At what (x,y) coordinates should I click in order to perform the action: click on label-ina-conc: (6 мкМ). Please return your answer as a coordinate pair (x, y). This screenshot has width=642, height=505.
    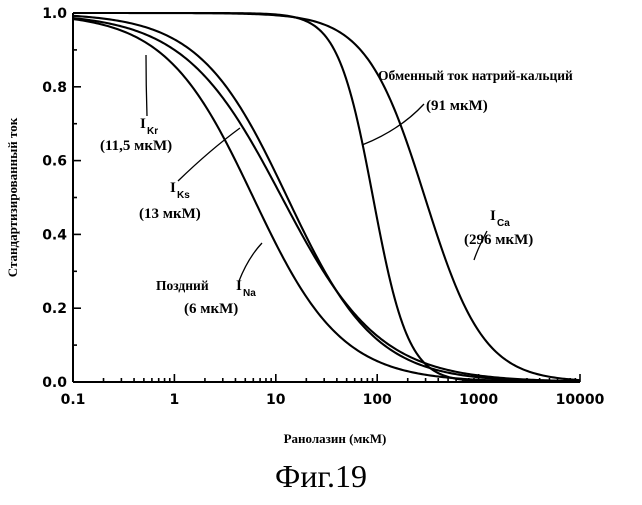
    Looking at the image, I should click on (211, 309).